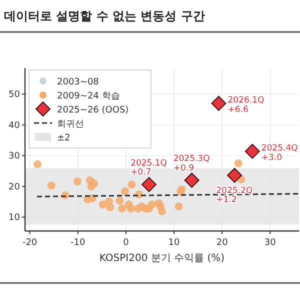 This screenshot has width=300, height=300. What do you see at coordinates (279, 153) in the screenshot?
I see `annotation: 2025.4Q +3.0` at bounding box center [279, 153].